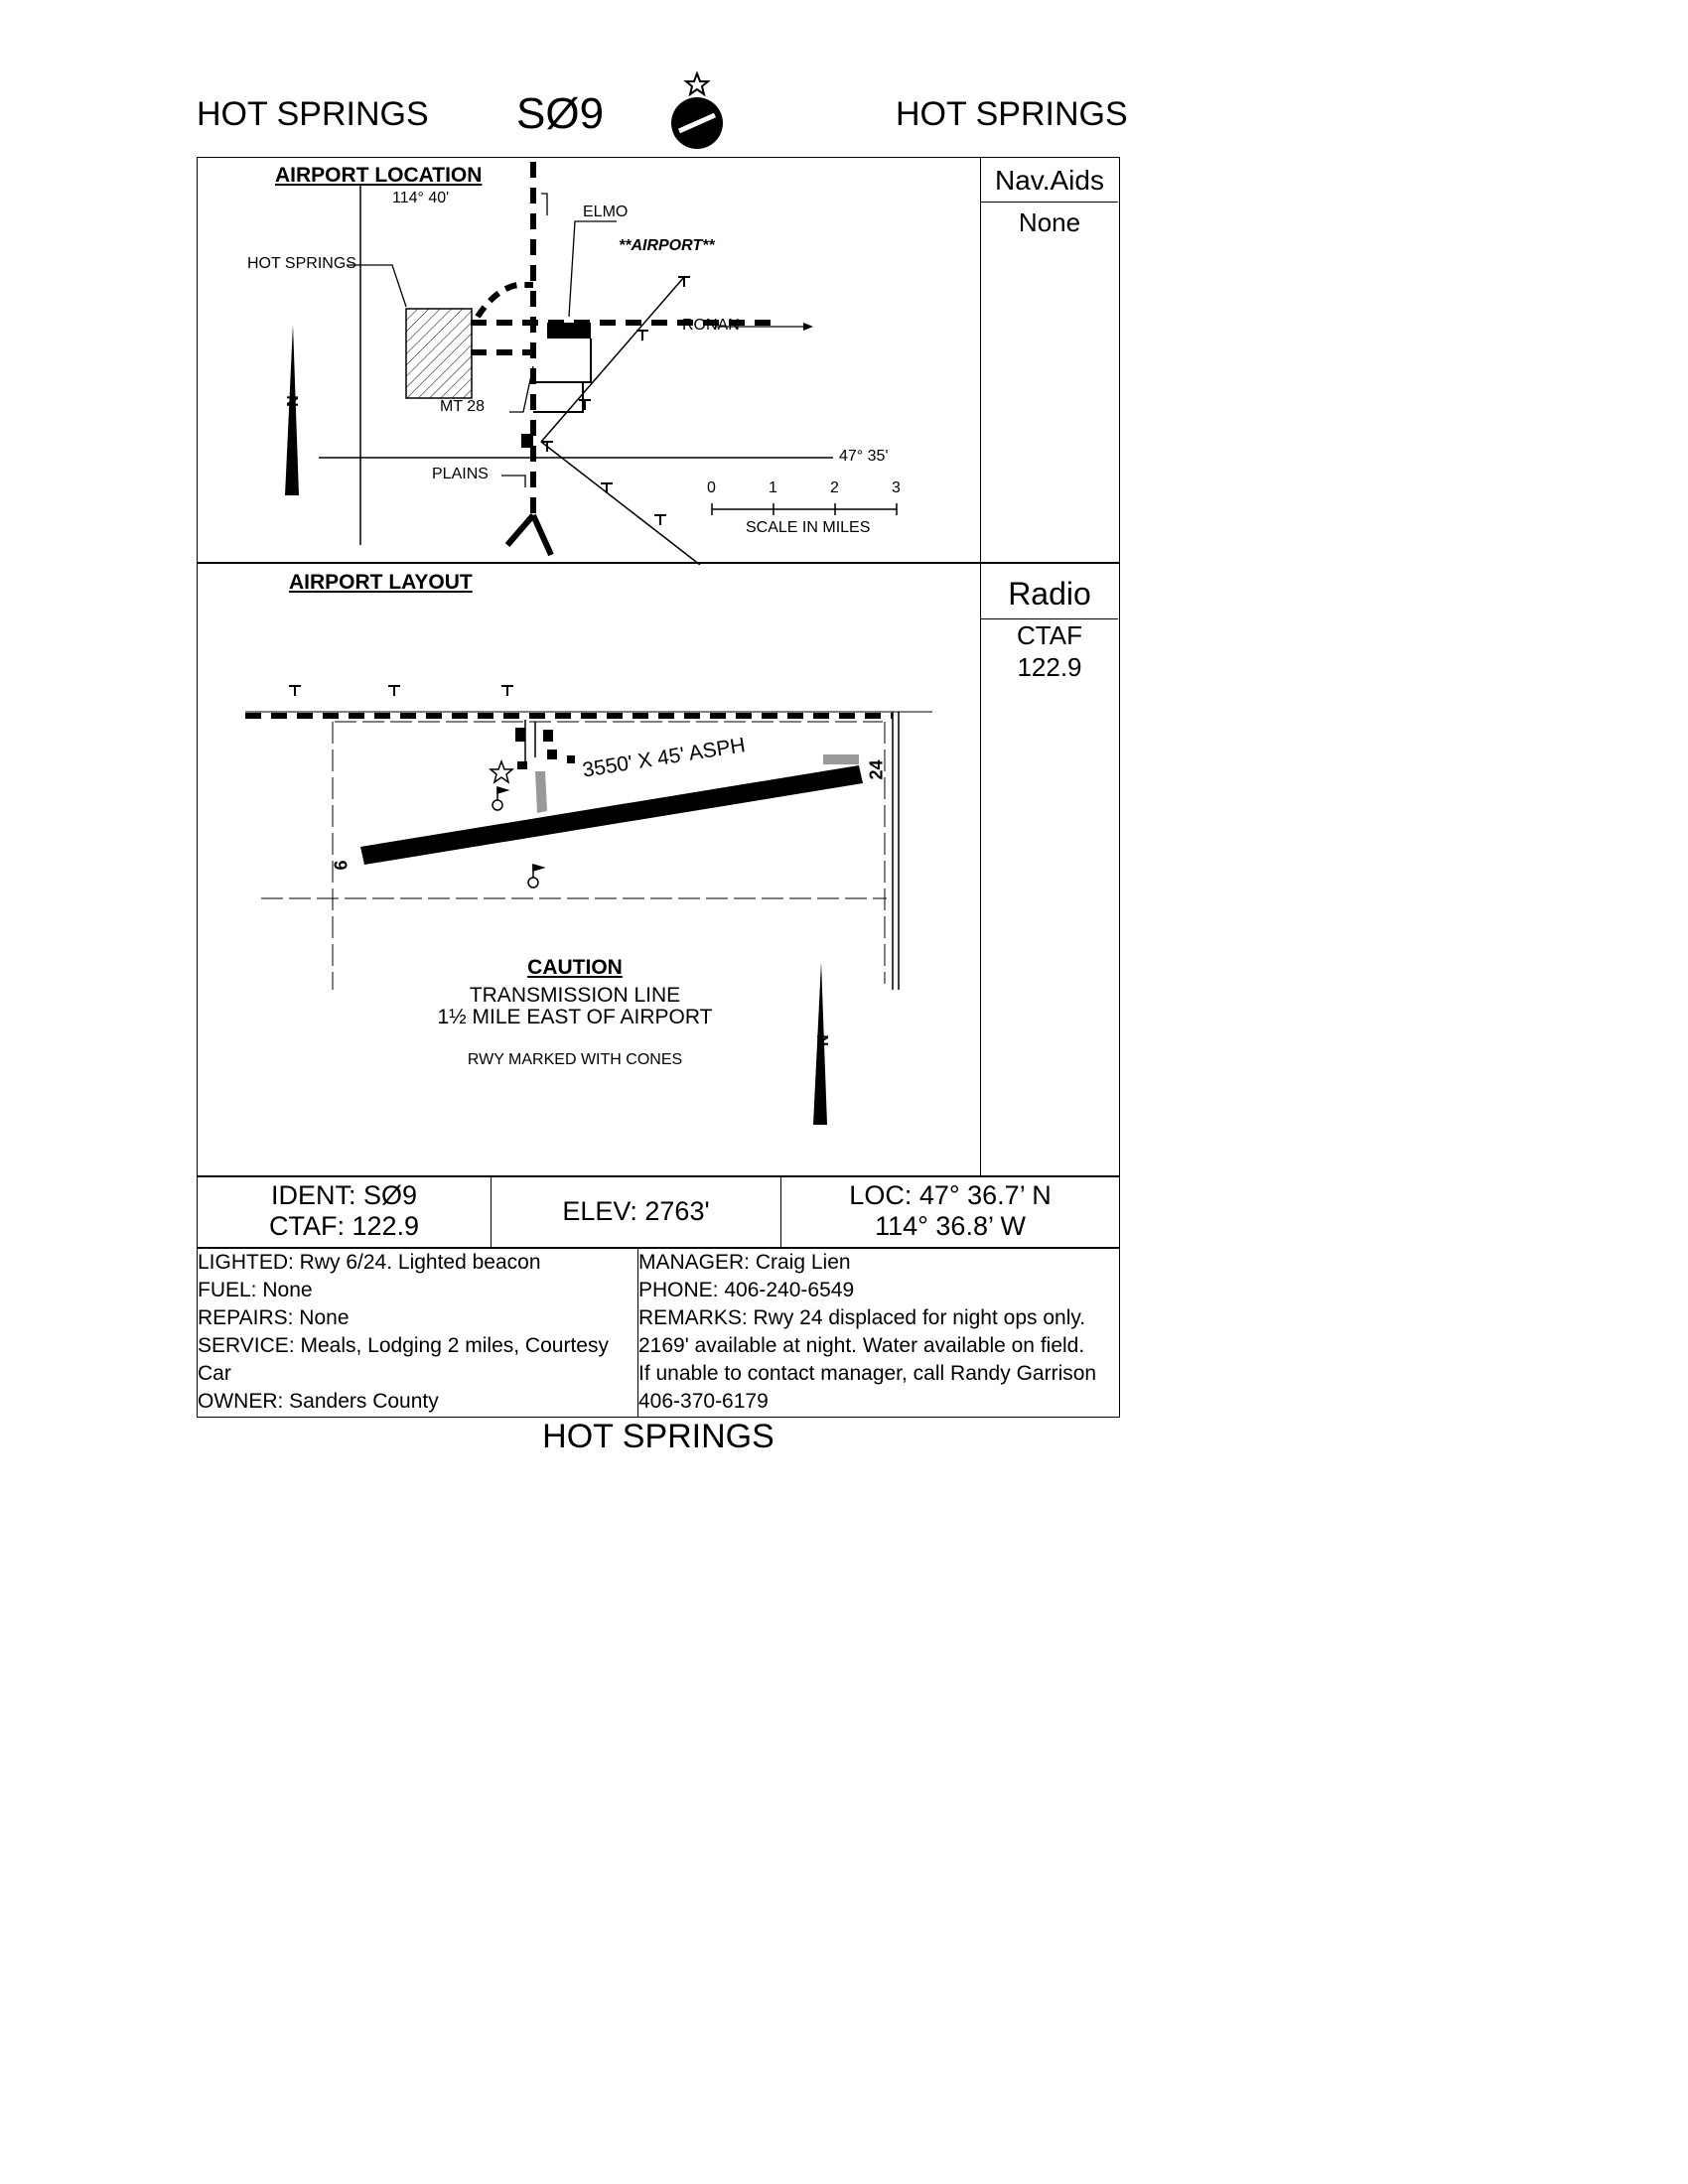  Describe the element at coordinates (463, 406) in the screenshot. I see `label-mt28: MT 28` at that location.